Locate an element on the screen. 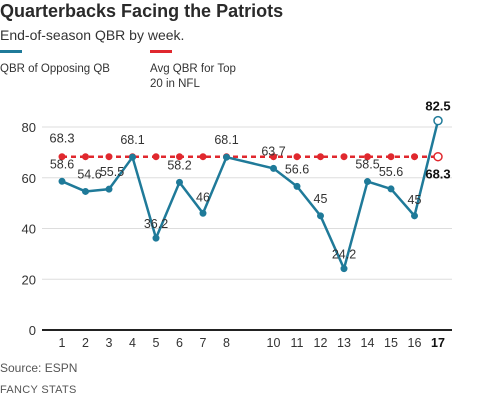 The image size is (501, 400). x-tick-label-3: 3 is located at coordinates (109, 343).